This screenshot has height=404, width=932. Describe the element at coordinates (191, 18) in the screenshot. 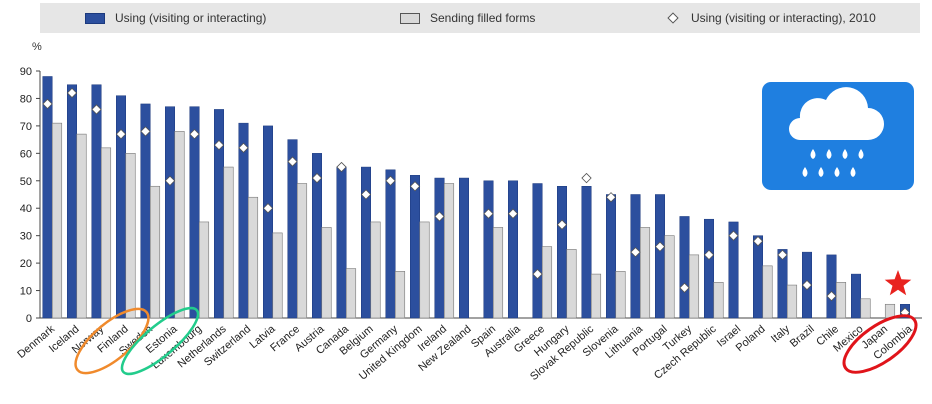

I see `legend-label-using: Using (visiting or interacting)` at that location.